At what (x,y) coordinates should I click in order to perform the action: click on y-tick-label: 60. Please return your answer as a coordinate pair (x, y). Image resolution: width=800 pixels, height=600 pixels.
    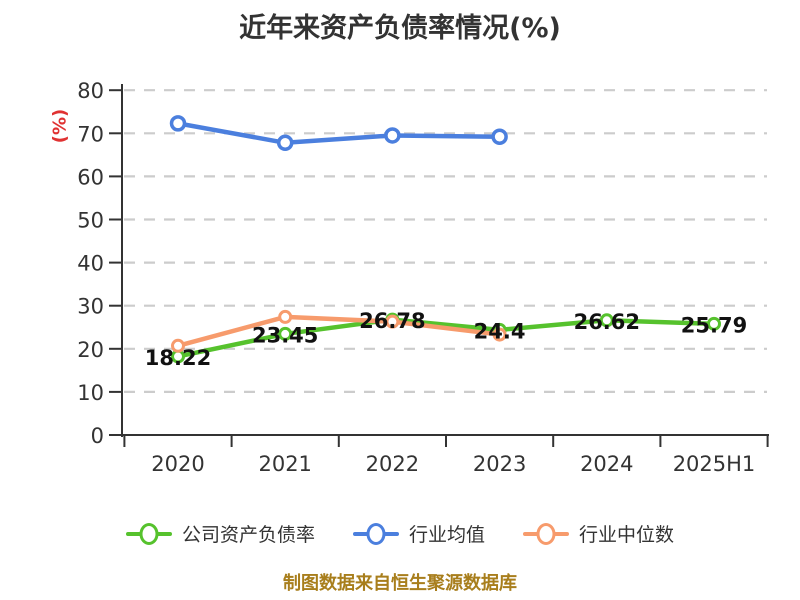
    Looking at the image, I should click on (90, 177).